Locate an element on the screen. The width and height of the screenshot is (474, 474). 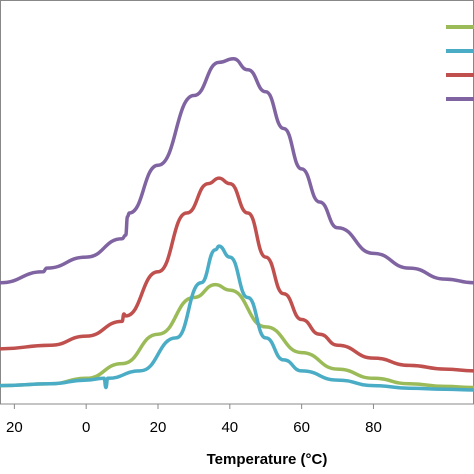
x-axis-title: Temperature (°C) is located at coordinates (267, 459).